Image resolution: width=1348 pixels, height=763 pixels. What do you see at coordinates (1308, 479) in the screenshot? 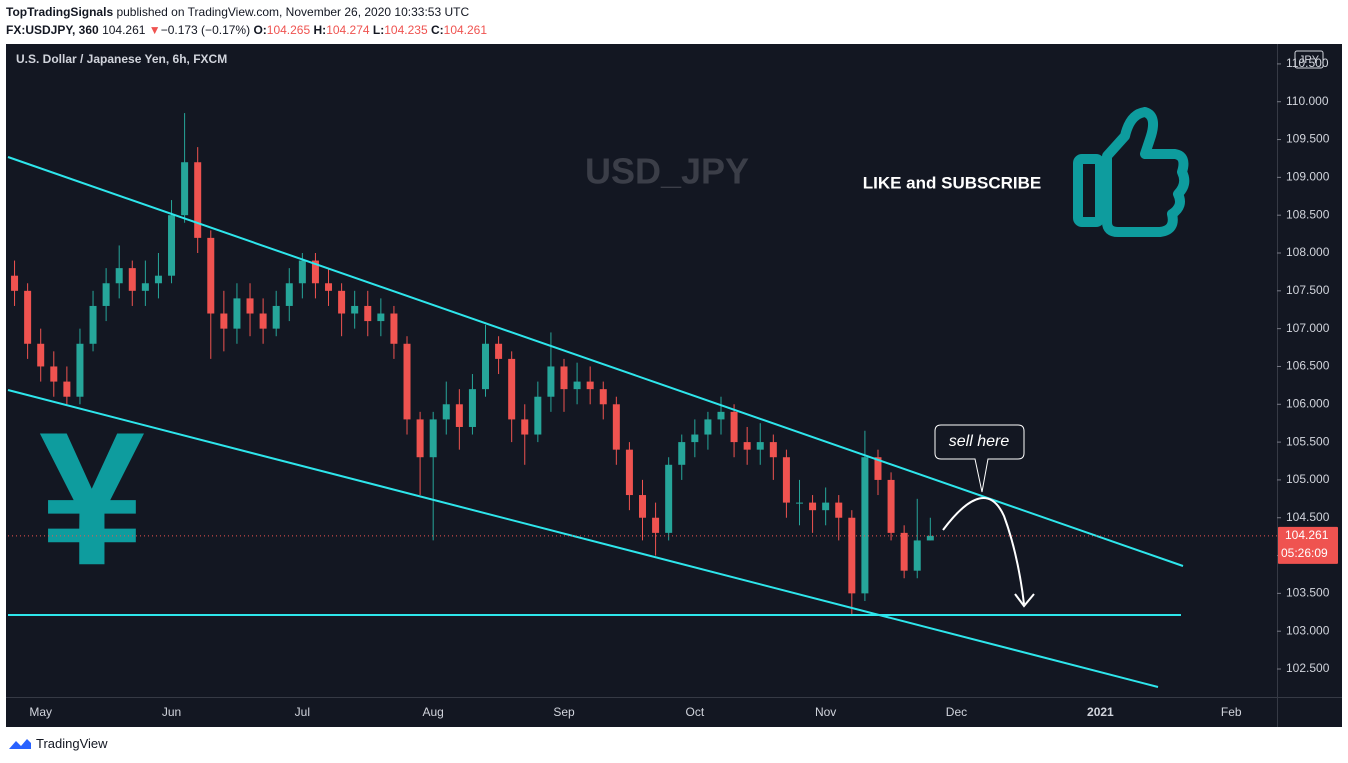
I see `y-tick-label: 105.000` at bounding box center [1308, 479].